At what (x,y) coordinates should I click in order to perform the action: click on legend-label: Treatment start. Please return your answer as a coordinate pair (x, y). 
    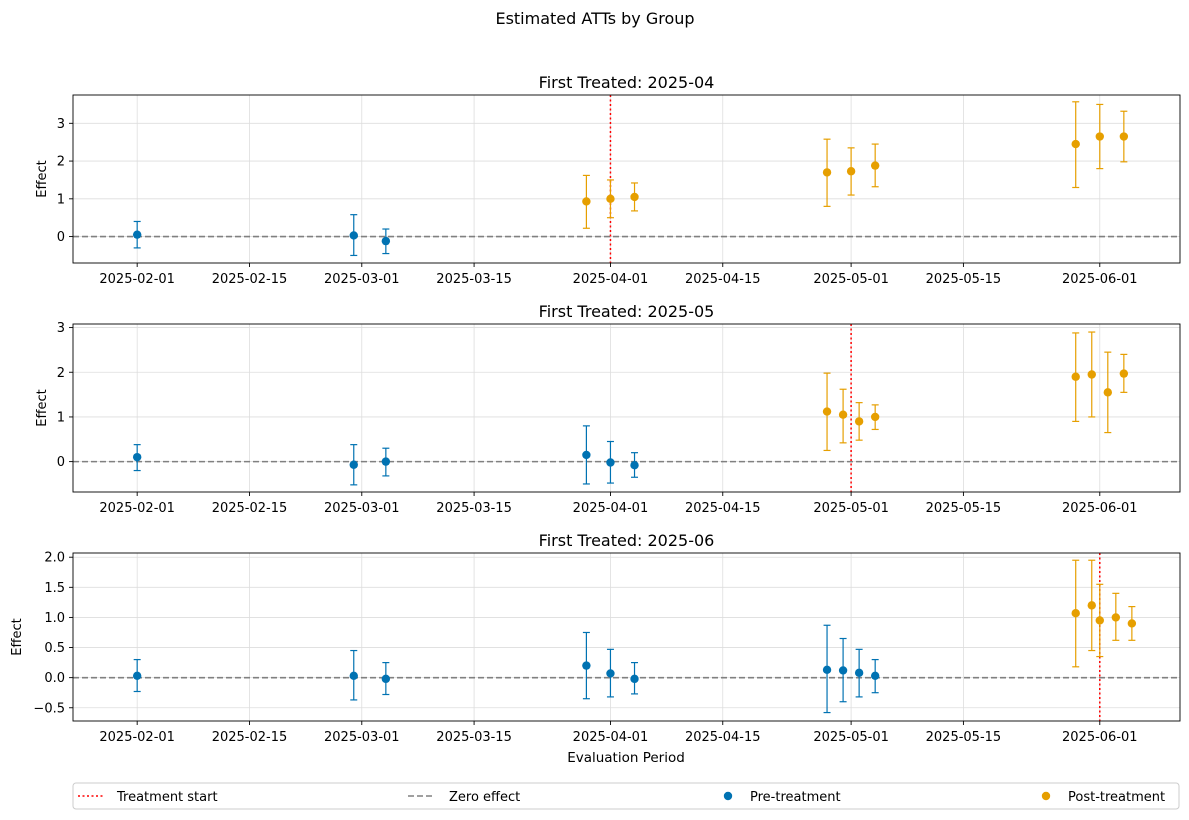
    Looking at the image, I should click on (167, 797).